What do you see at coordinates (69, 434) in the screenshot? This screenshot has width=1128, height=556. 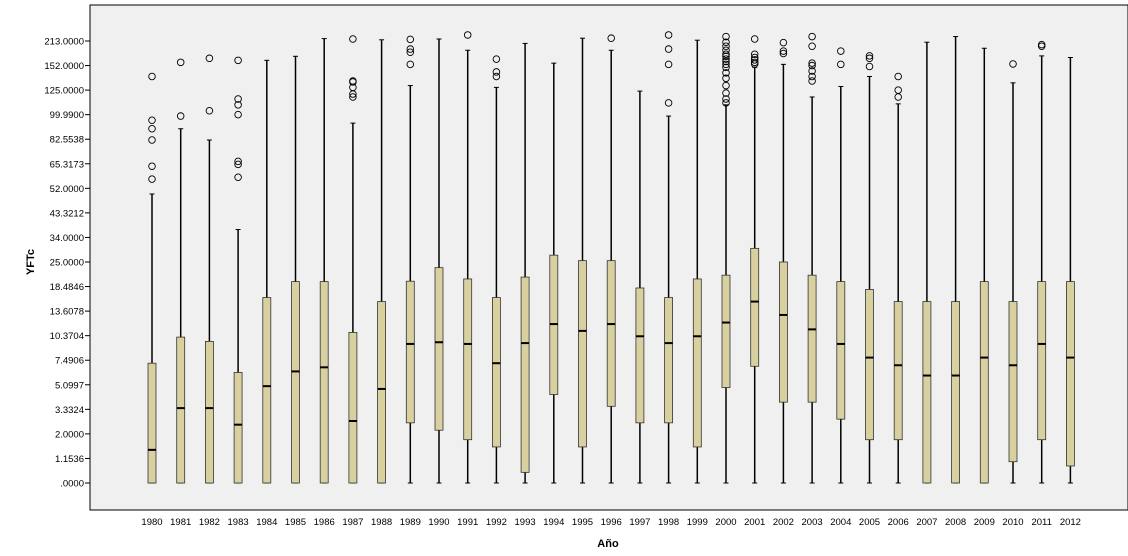 I see `y-tick-label: 2.0000` at bounding box center [69, 434].